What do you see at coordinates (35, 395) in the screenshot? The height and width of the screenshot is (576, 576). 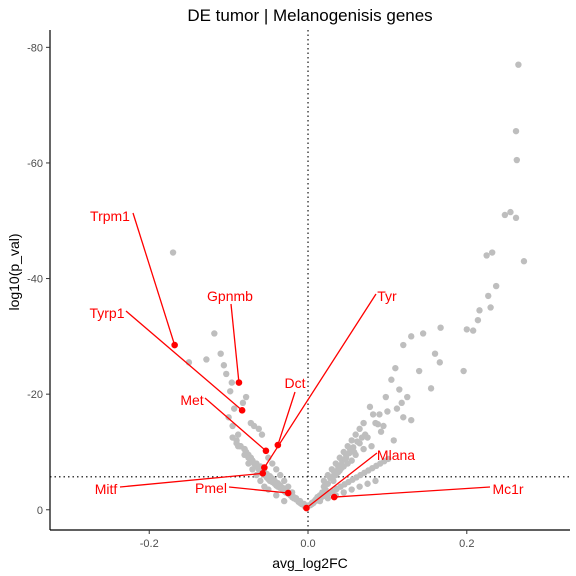 I see `y-tick-label: -20` at bounding box center [35, 395].